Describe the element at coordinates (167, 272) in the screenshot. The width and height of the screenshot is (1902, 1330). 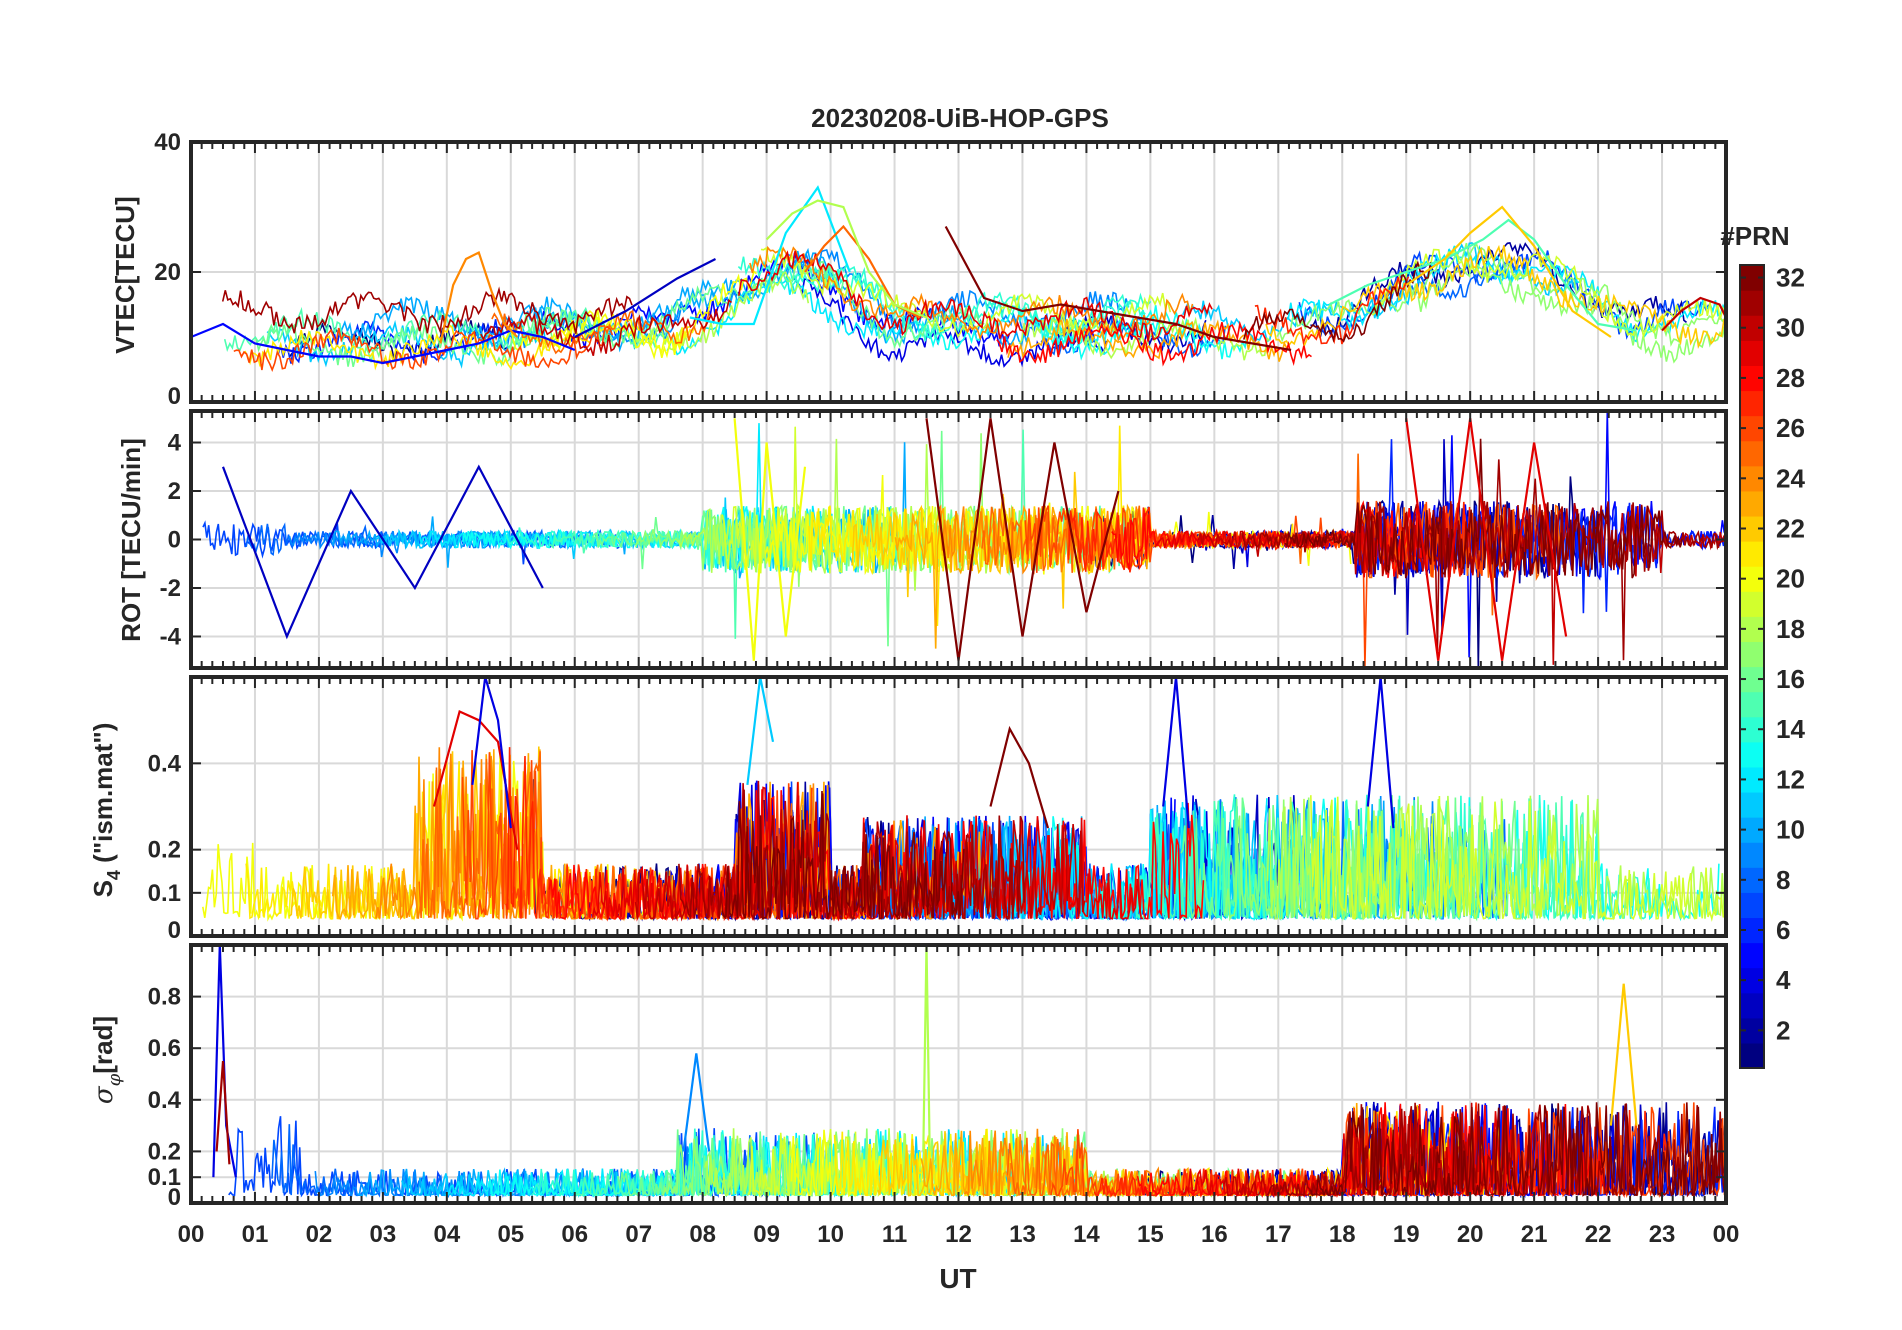
I see `vtec-ytick-label: 20` at that location.